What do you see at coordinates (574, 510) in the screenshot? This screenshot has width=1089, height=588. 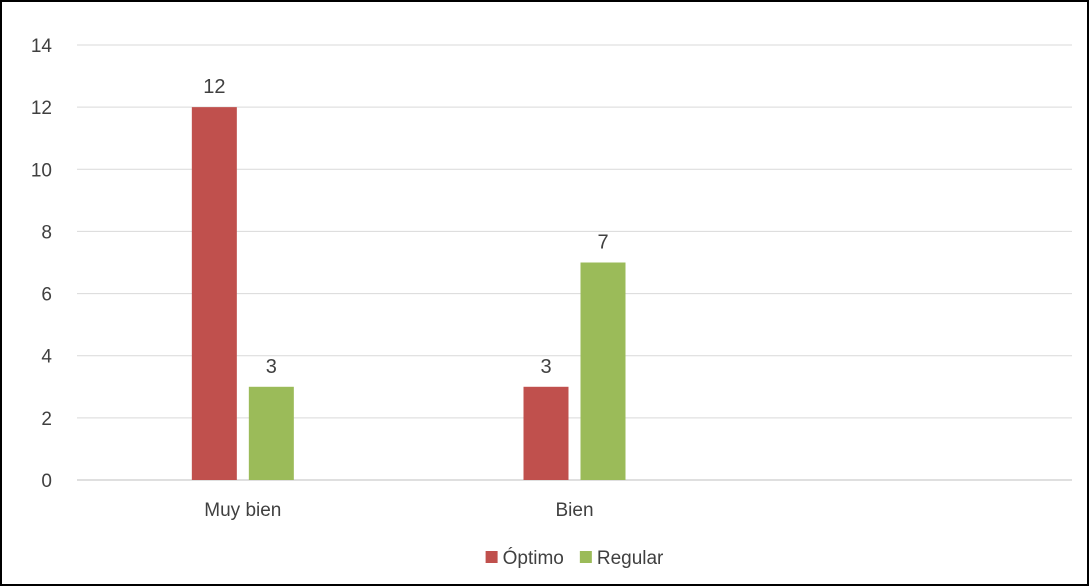 I see `x-tick-label: Bien` at bounding box center [574, 510].